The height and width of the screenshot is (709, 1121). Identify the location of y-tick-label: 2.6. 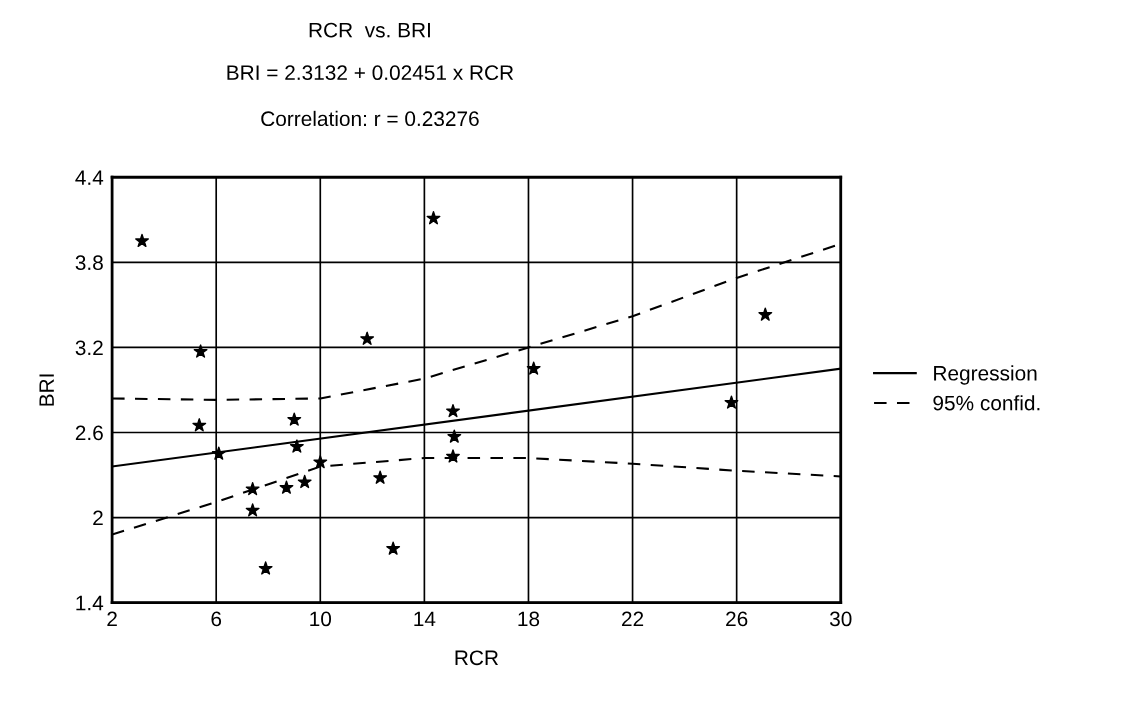
(89, 433).